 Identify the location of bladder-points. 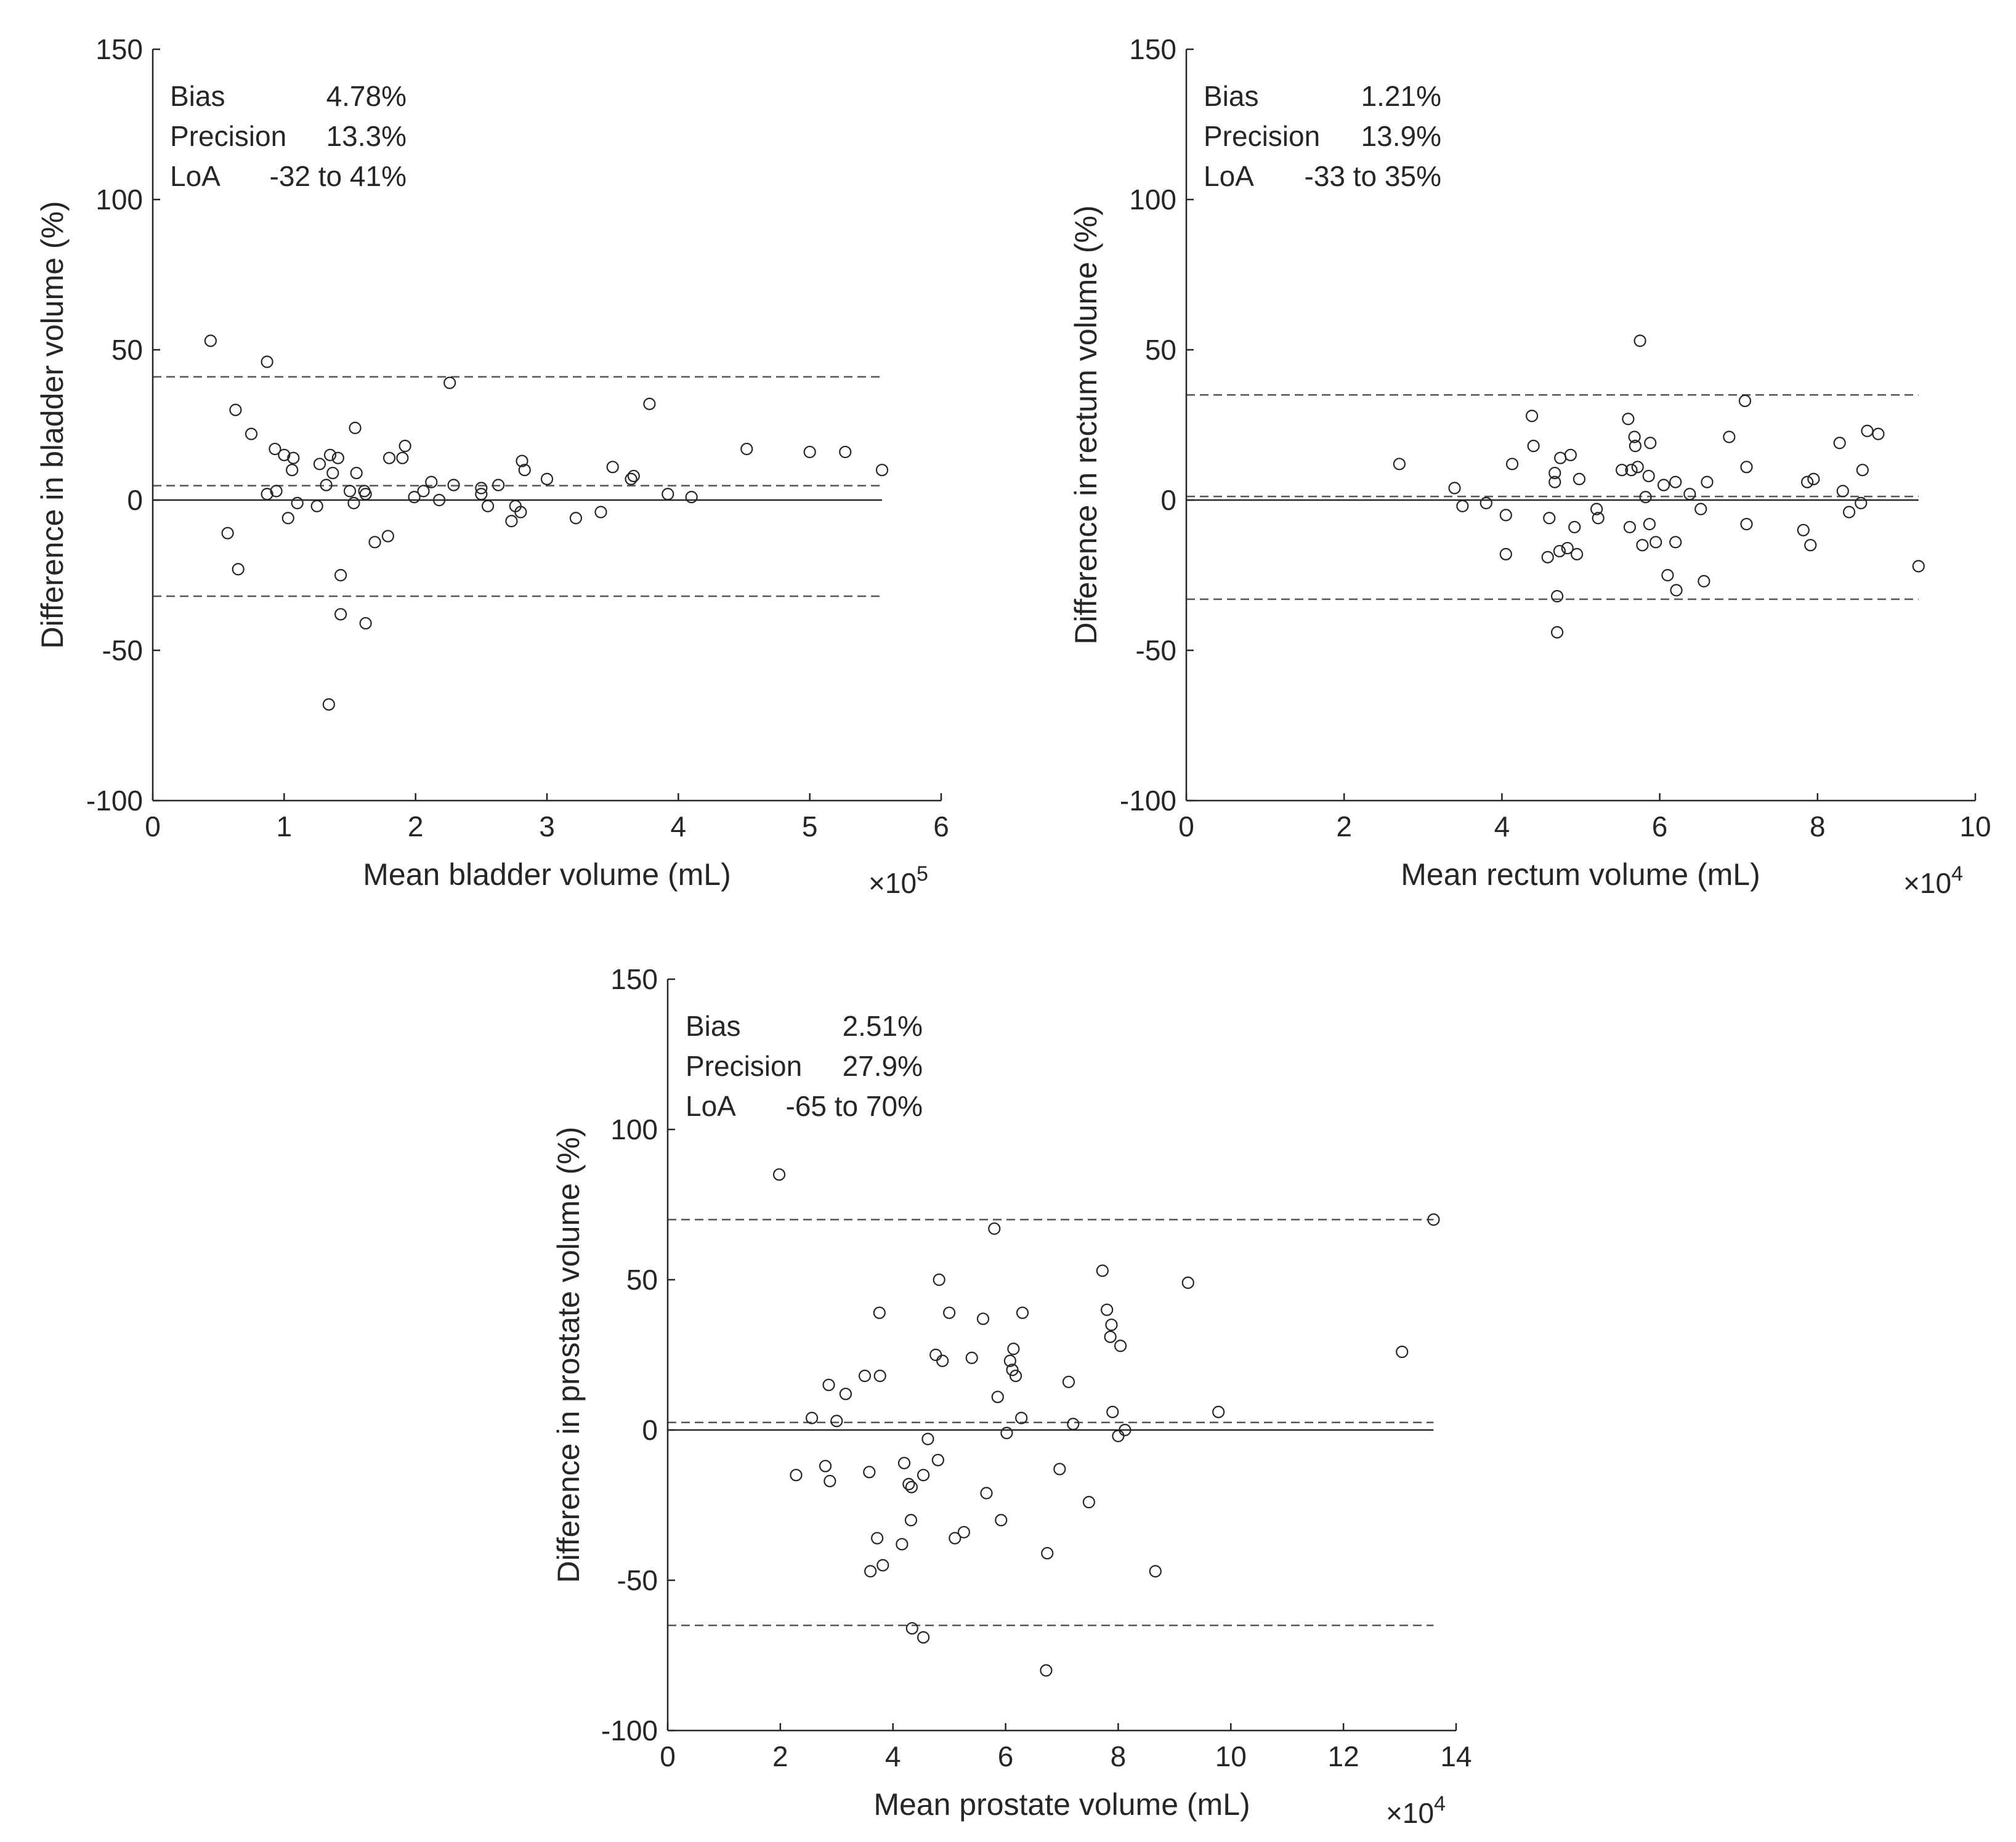
(546, 522).